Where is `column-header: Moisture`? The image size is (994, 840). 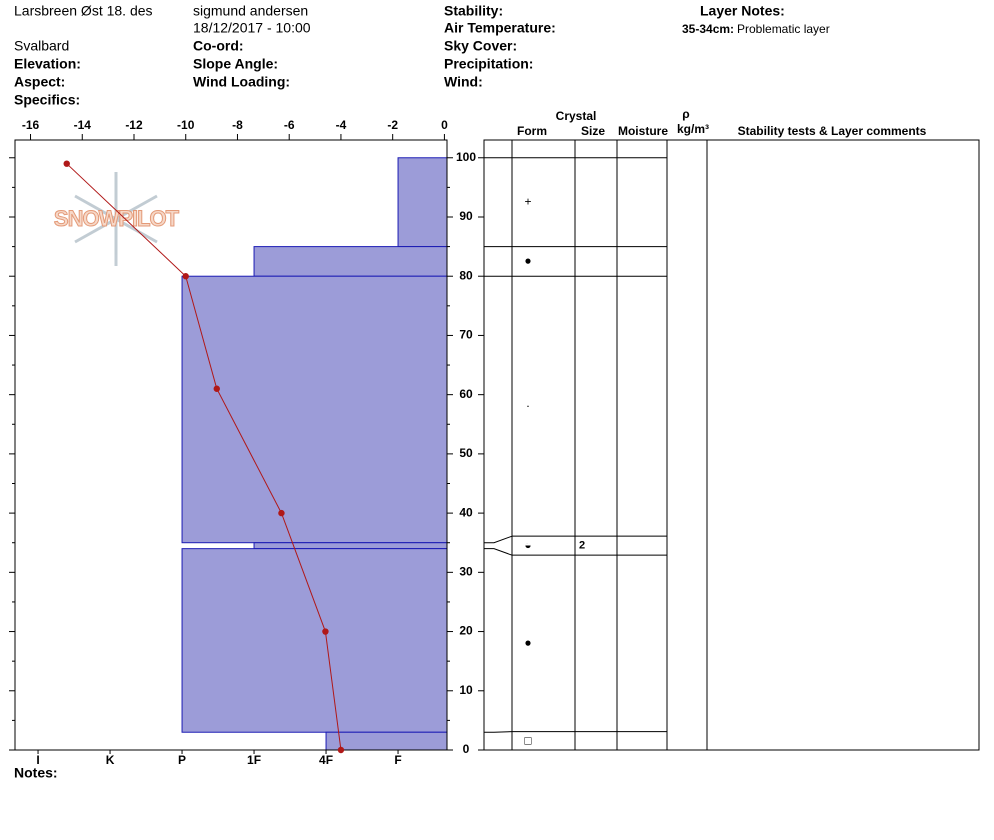
column-header: Moisture is located at coordinates (643, 131).